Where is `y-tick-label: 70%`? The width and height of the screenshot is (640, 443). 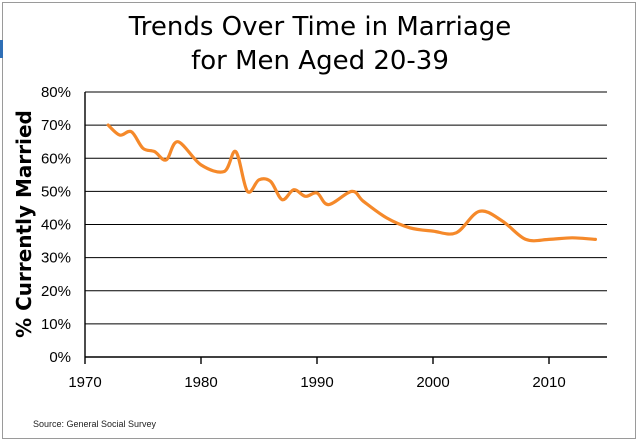
y-tick-label: 70% is located at coordinates (56, 125).